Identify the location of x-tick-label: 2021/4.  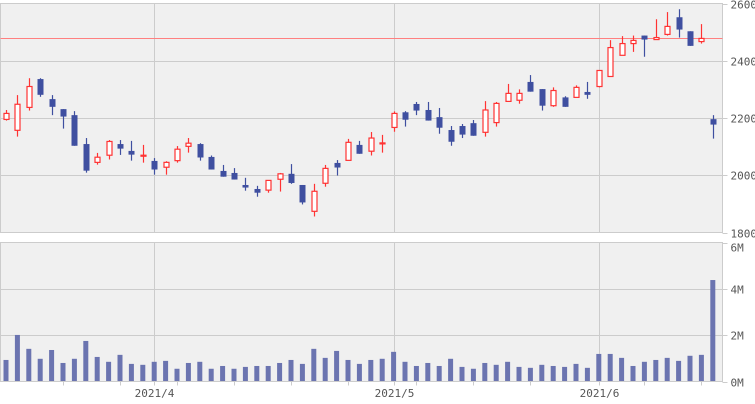
(155, 393).